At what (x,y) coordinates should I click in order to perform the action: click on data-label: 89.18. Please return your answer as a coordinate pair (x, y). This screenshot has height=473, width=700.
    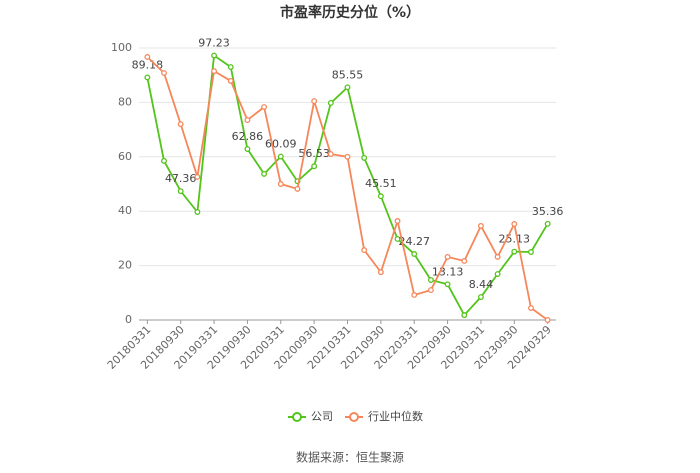
    Looking at the image, I should click on (148, 64).